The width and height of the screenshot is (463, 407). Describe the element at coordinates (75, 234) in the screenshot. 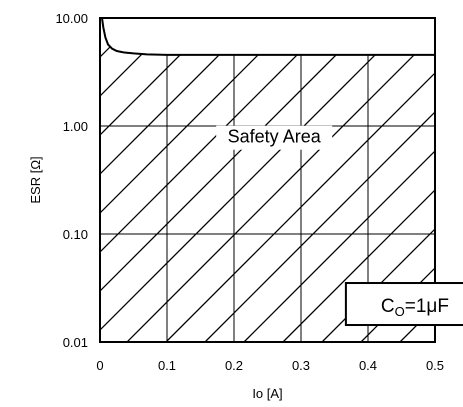

I see `y-tick-label: 0.10` at that location.